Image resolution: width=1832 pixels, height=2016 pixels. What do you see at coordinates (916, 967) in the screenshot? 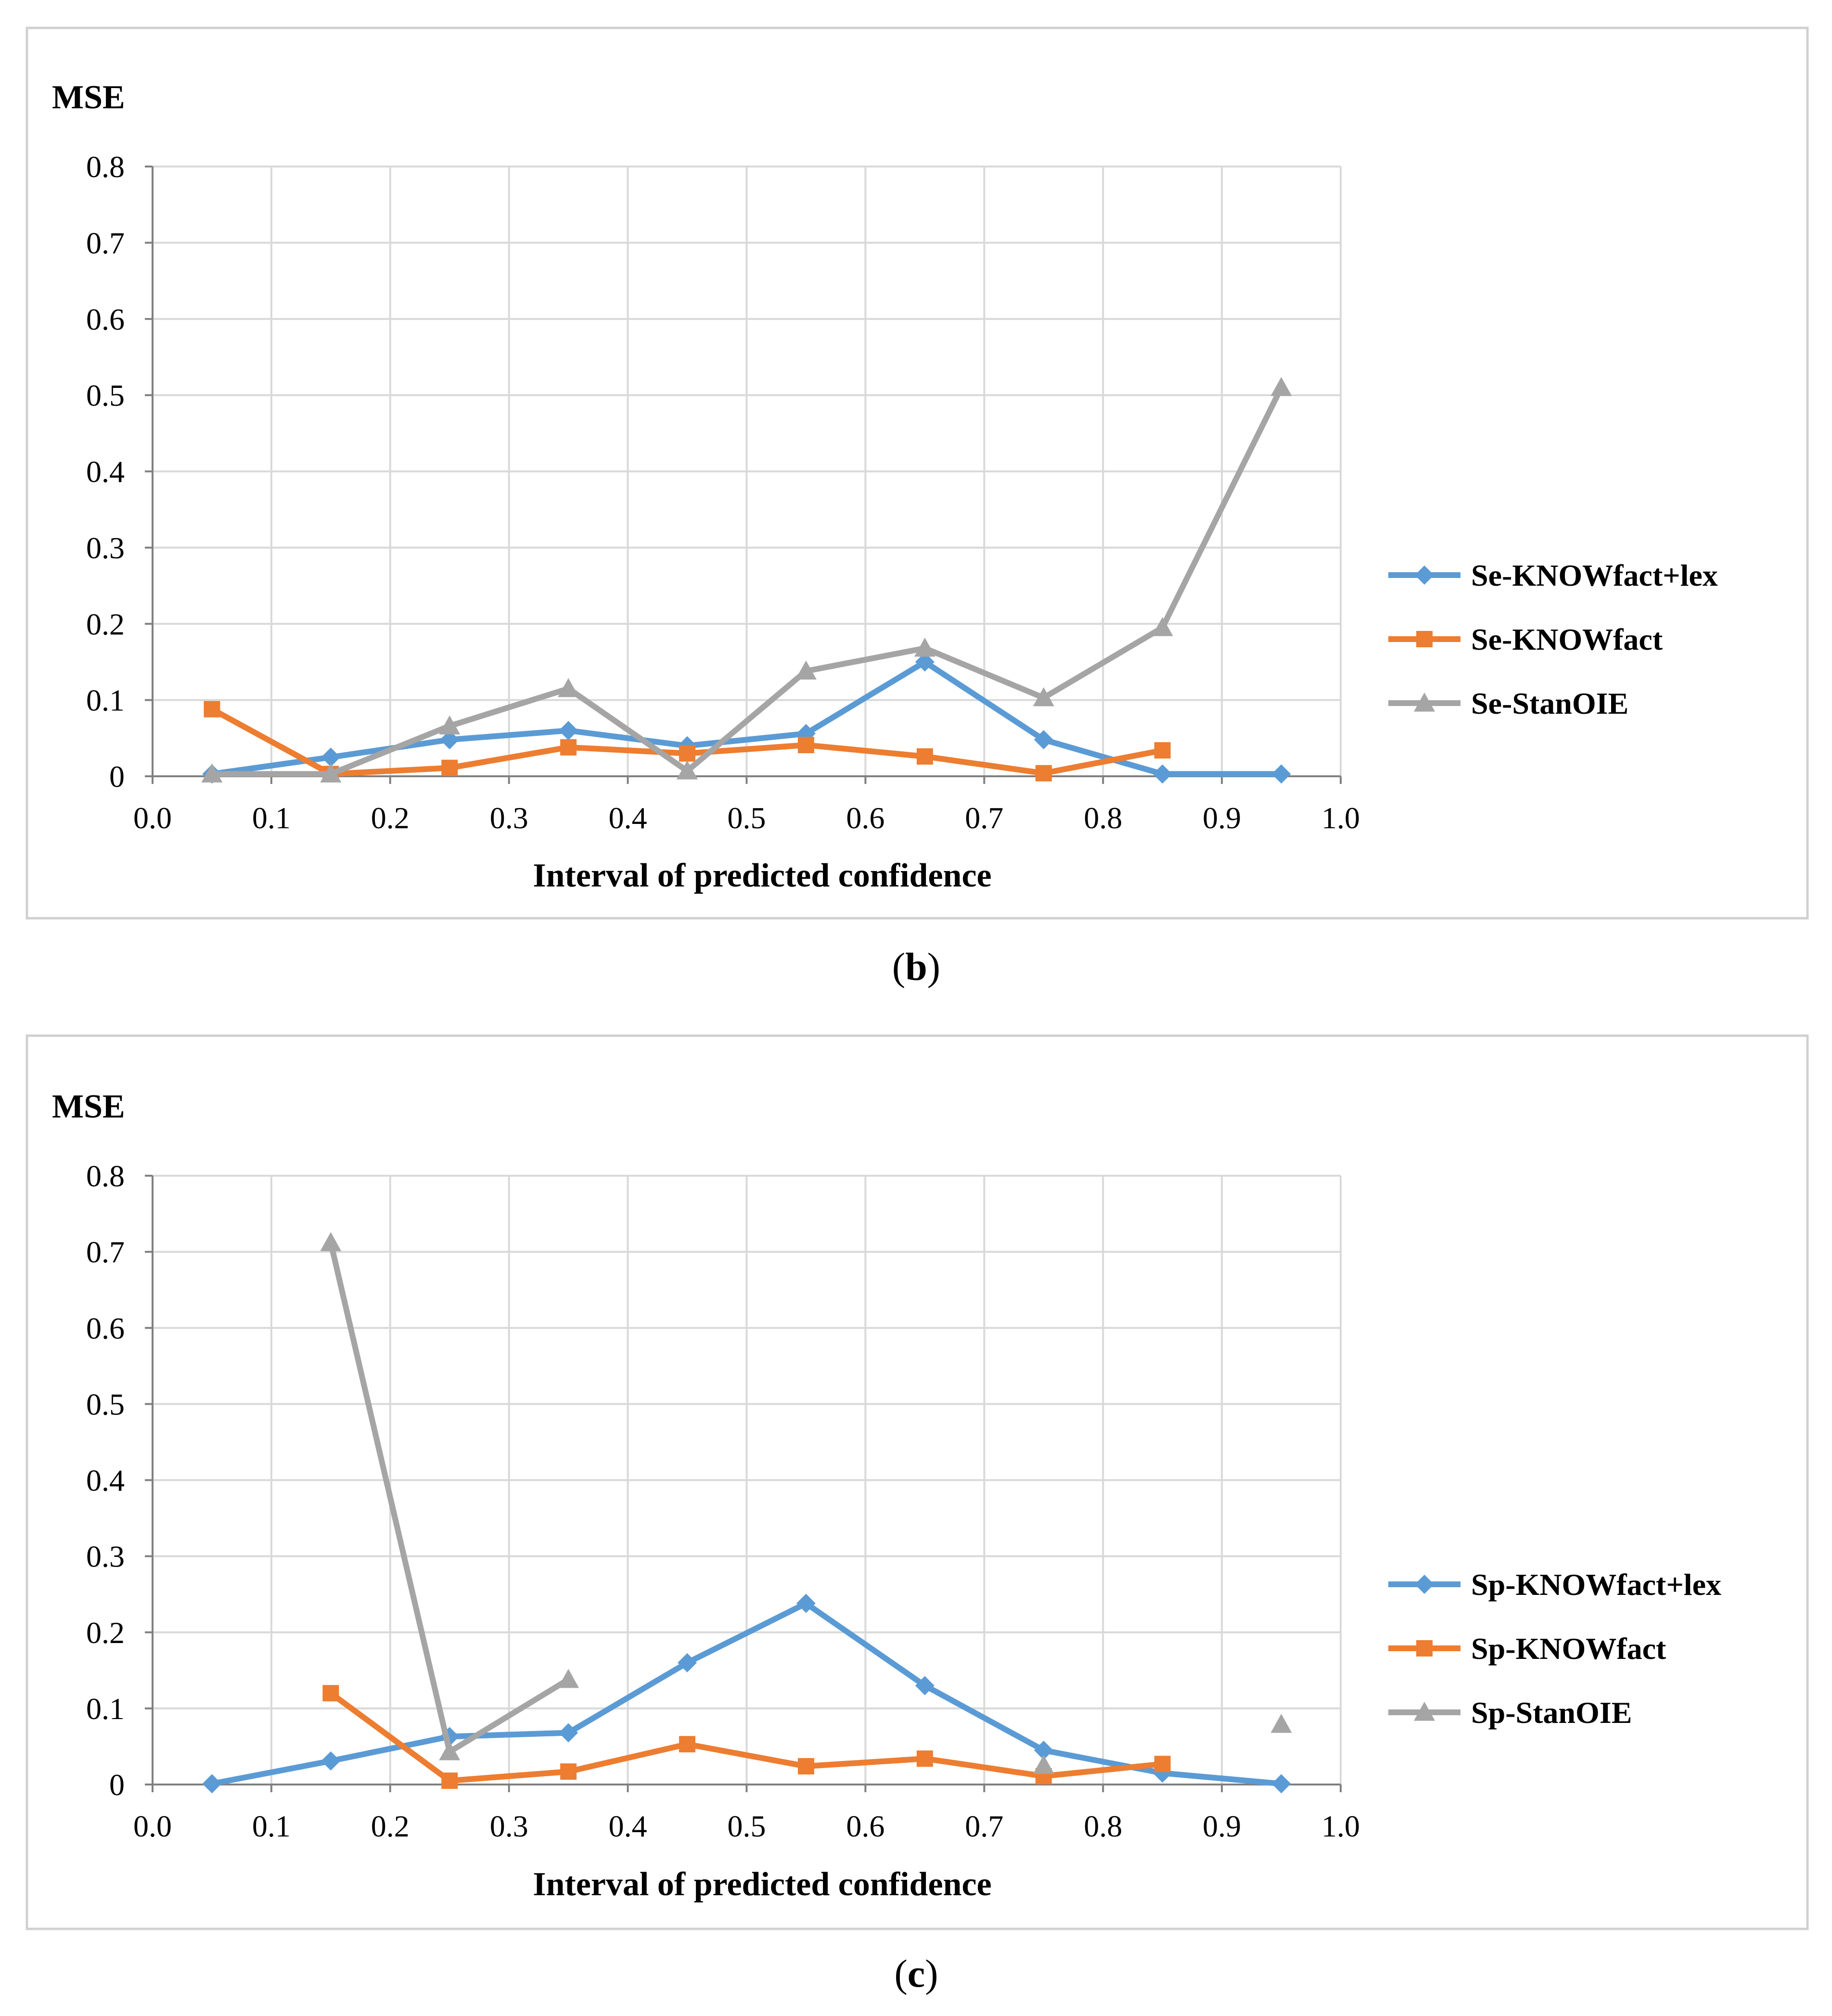
I see `caption-b: (b)` at bounding box center [916, 967].